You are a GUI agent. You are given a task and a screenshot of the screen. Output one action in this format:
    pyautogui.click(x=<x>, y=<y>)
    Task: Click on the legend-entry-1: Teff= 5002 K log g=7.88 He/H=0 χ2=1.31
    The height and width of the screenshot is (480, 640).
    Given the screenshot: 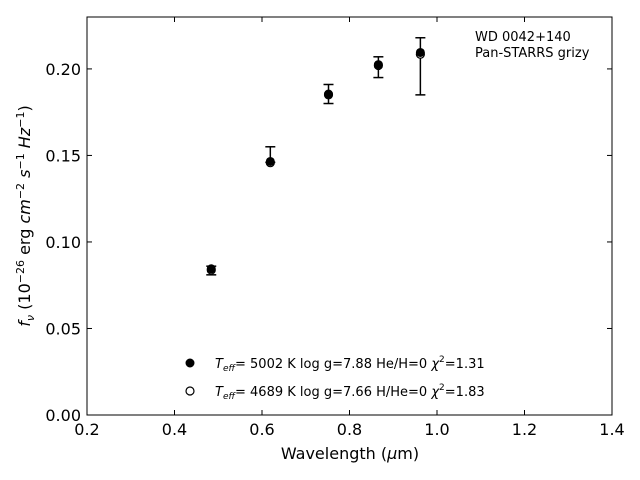 What is the action you would take?
    pyautogui.click(x=350, y=364)
    